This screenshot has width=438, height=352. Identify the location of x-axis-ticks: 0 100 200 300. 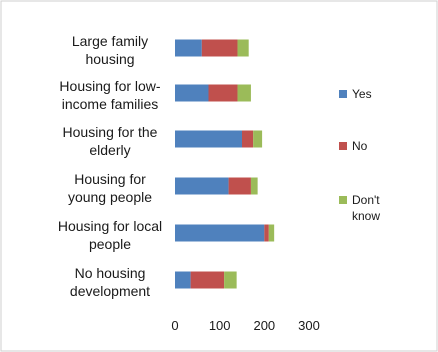
(245, 325).